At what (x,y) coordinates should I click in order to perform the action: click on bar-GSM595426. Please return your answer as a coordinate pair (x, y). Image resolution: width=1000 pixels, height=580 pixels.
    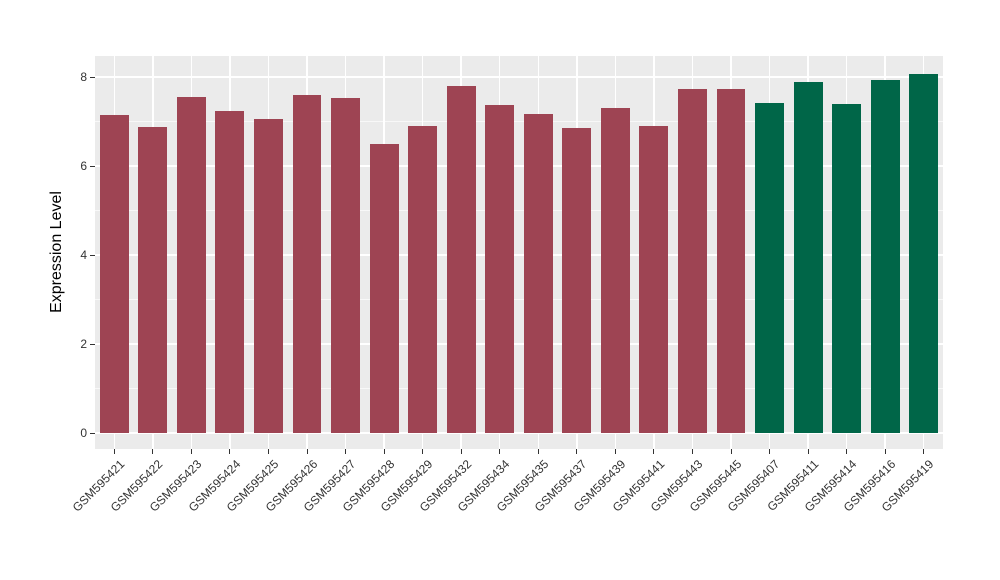
    Looking at the image, I should click on (307, 263).